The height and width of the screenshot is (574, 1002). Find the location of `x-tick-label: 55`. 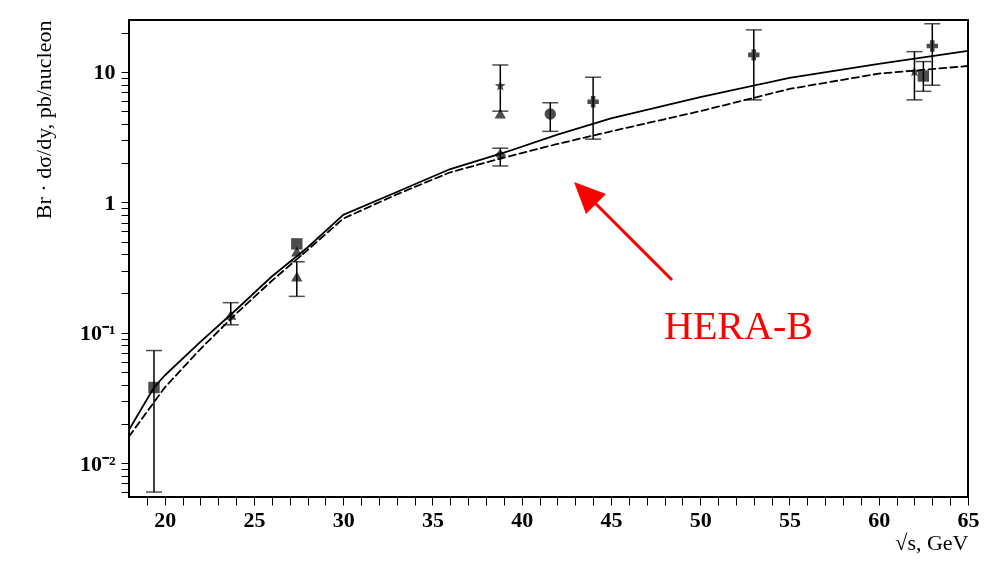

x-tick-label: 55 is located at coordinates (789, 519).